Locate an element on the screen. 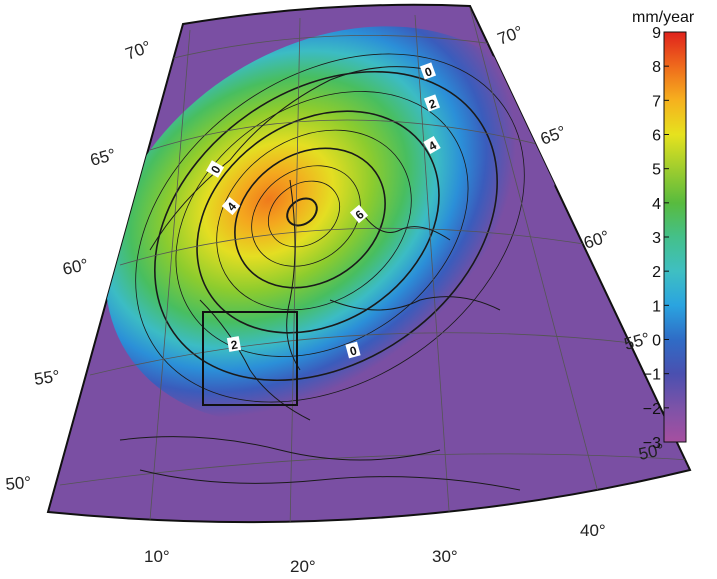 The width and height of the screenshot is (717, 579). colorbar-tick-label: 9 is located at coordinates (656, 33).